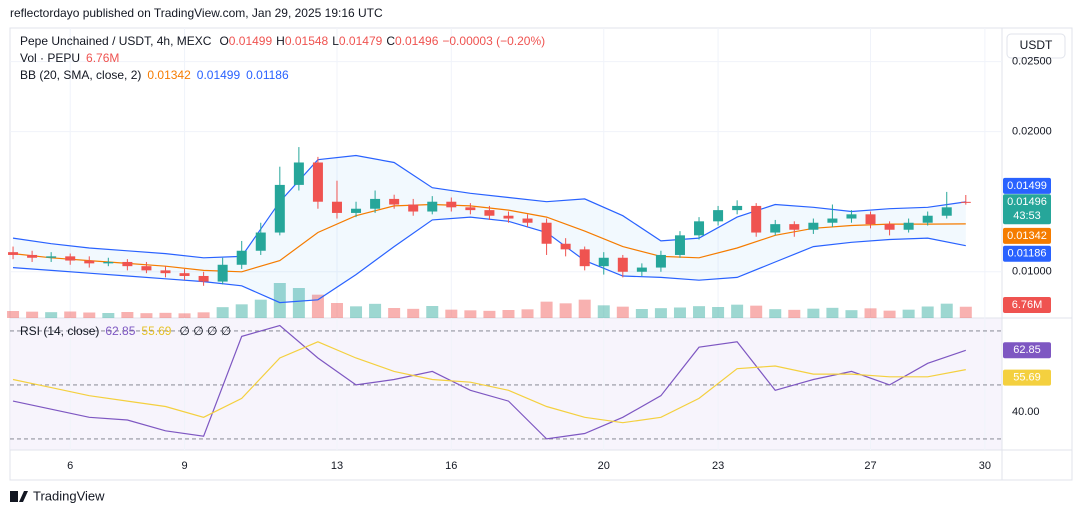  What do you see at coordinates (451, 466) in the screenshot?
I see `x-tick-label: 16` at bounding box center [451, 466].